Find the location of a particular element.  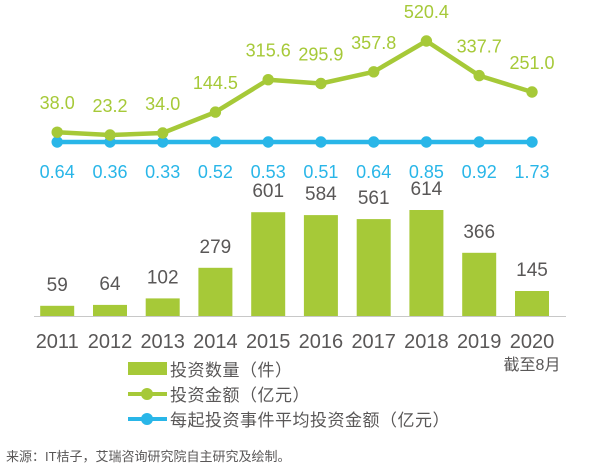

bar-2012 is located at coordinates (110, 310).